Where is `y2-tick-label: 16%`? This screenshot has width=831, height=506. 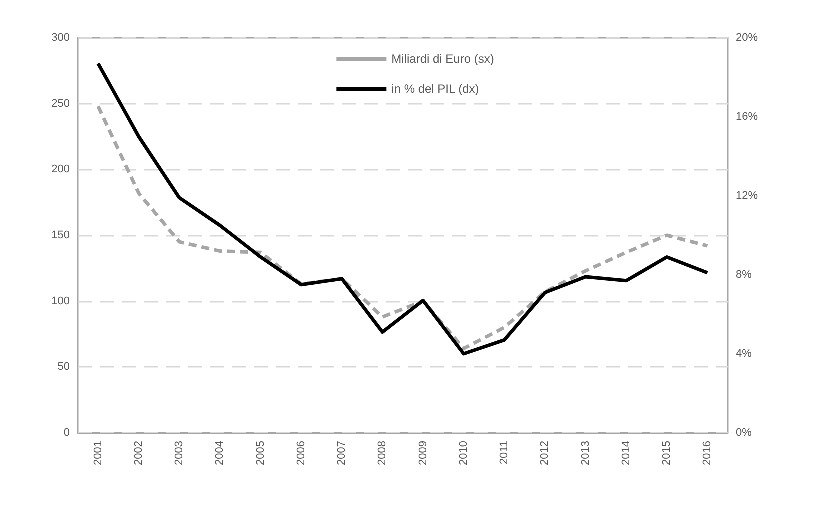
y2-tick-label: 16% is located at coordinates (747, 117).